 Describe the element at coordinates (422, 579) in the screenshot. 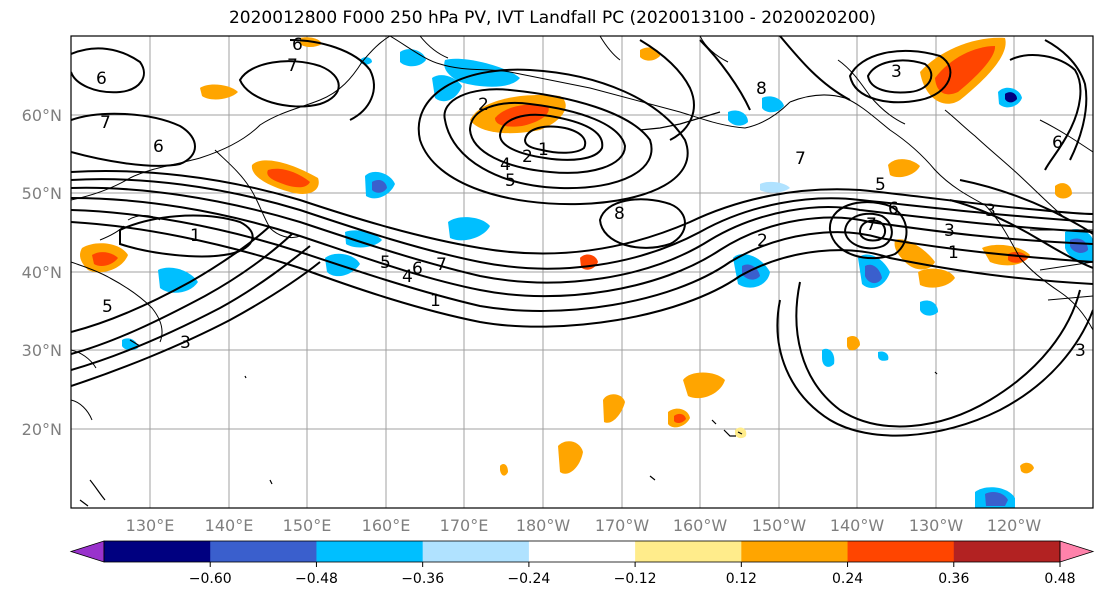

I see `colorbar-tick-label: −0.36` at that location.